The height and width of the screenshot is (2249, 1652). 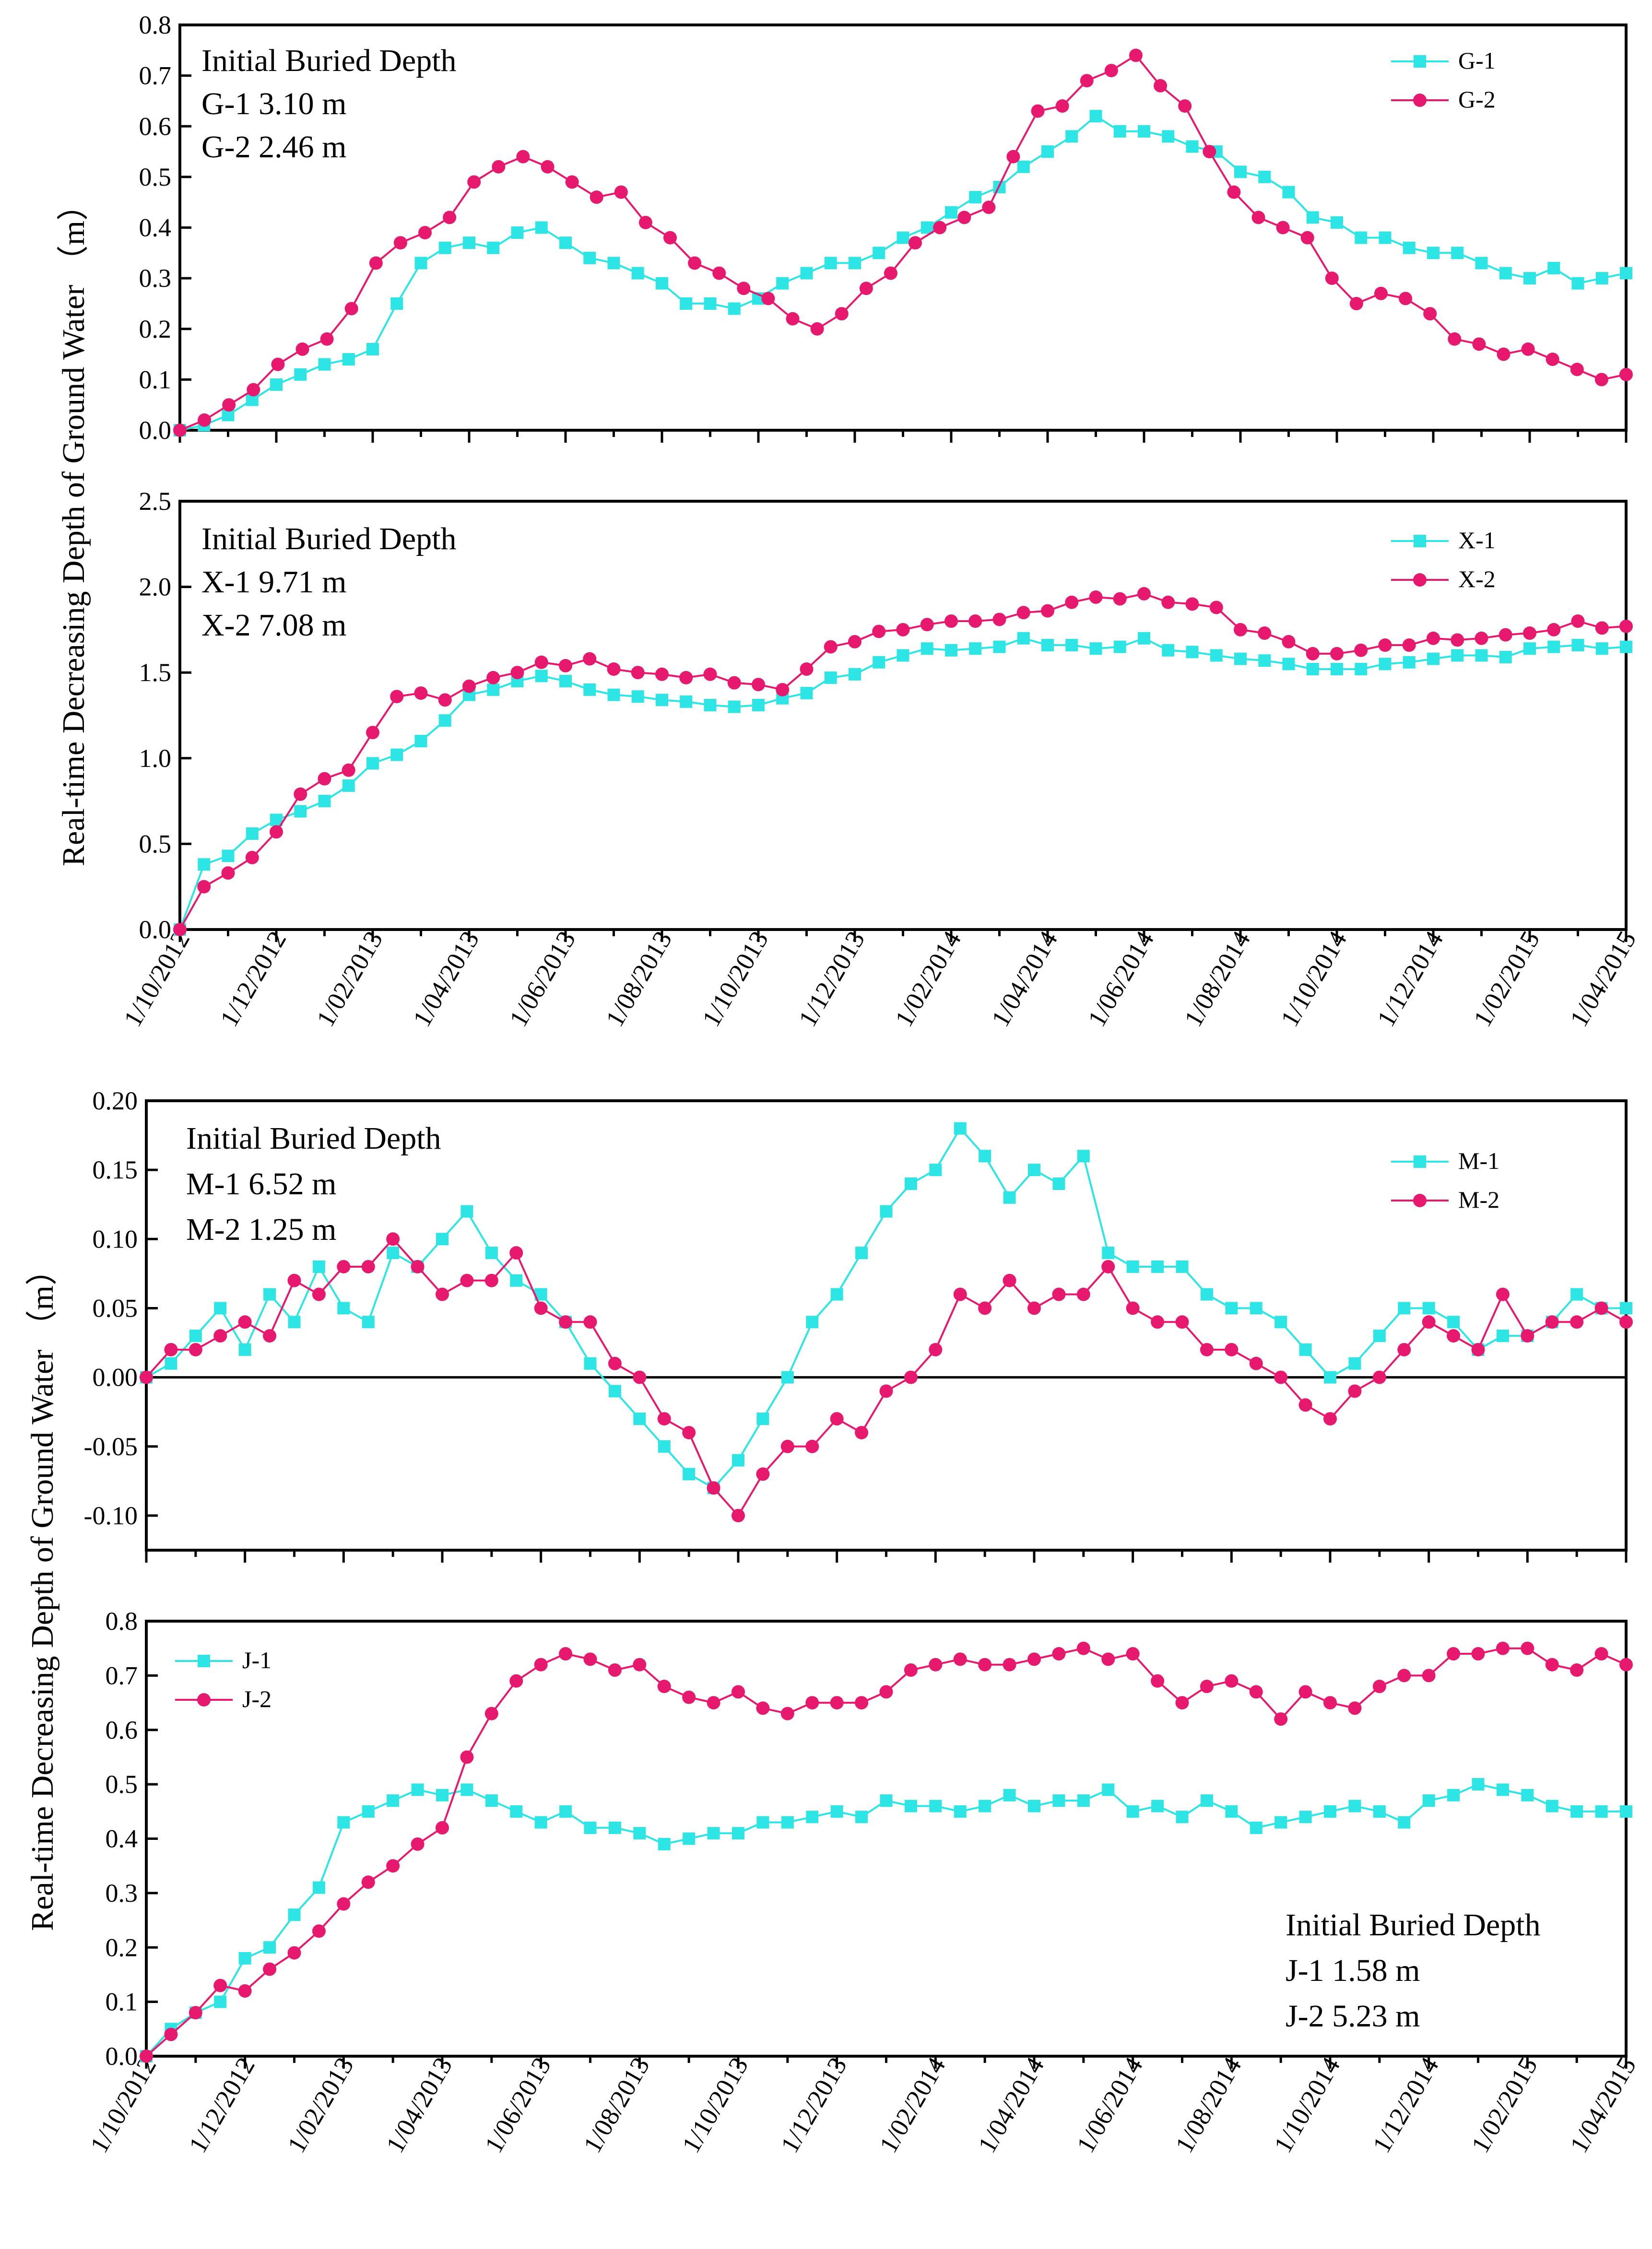 What do you see at coordinates (274, 582) in the screenshot?
I see `panel-x-info-line1: X-1 9.71 m` at bounding box center [274, 582].